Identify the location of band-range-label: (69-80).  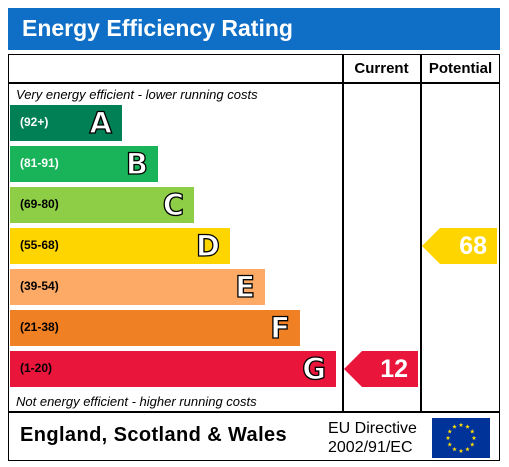
(39, 204).